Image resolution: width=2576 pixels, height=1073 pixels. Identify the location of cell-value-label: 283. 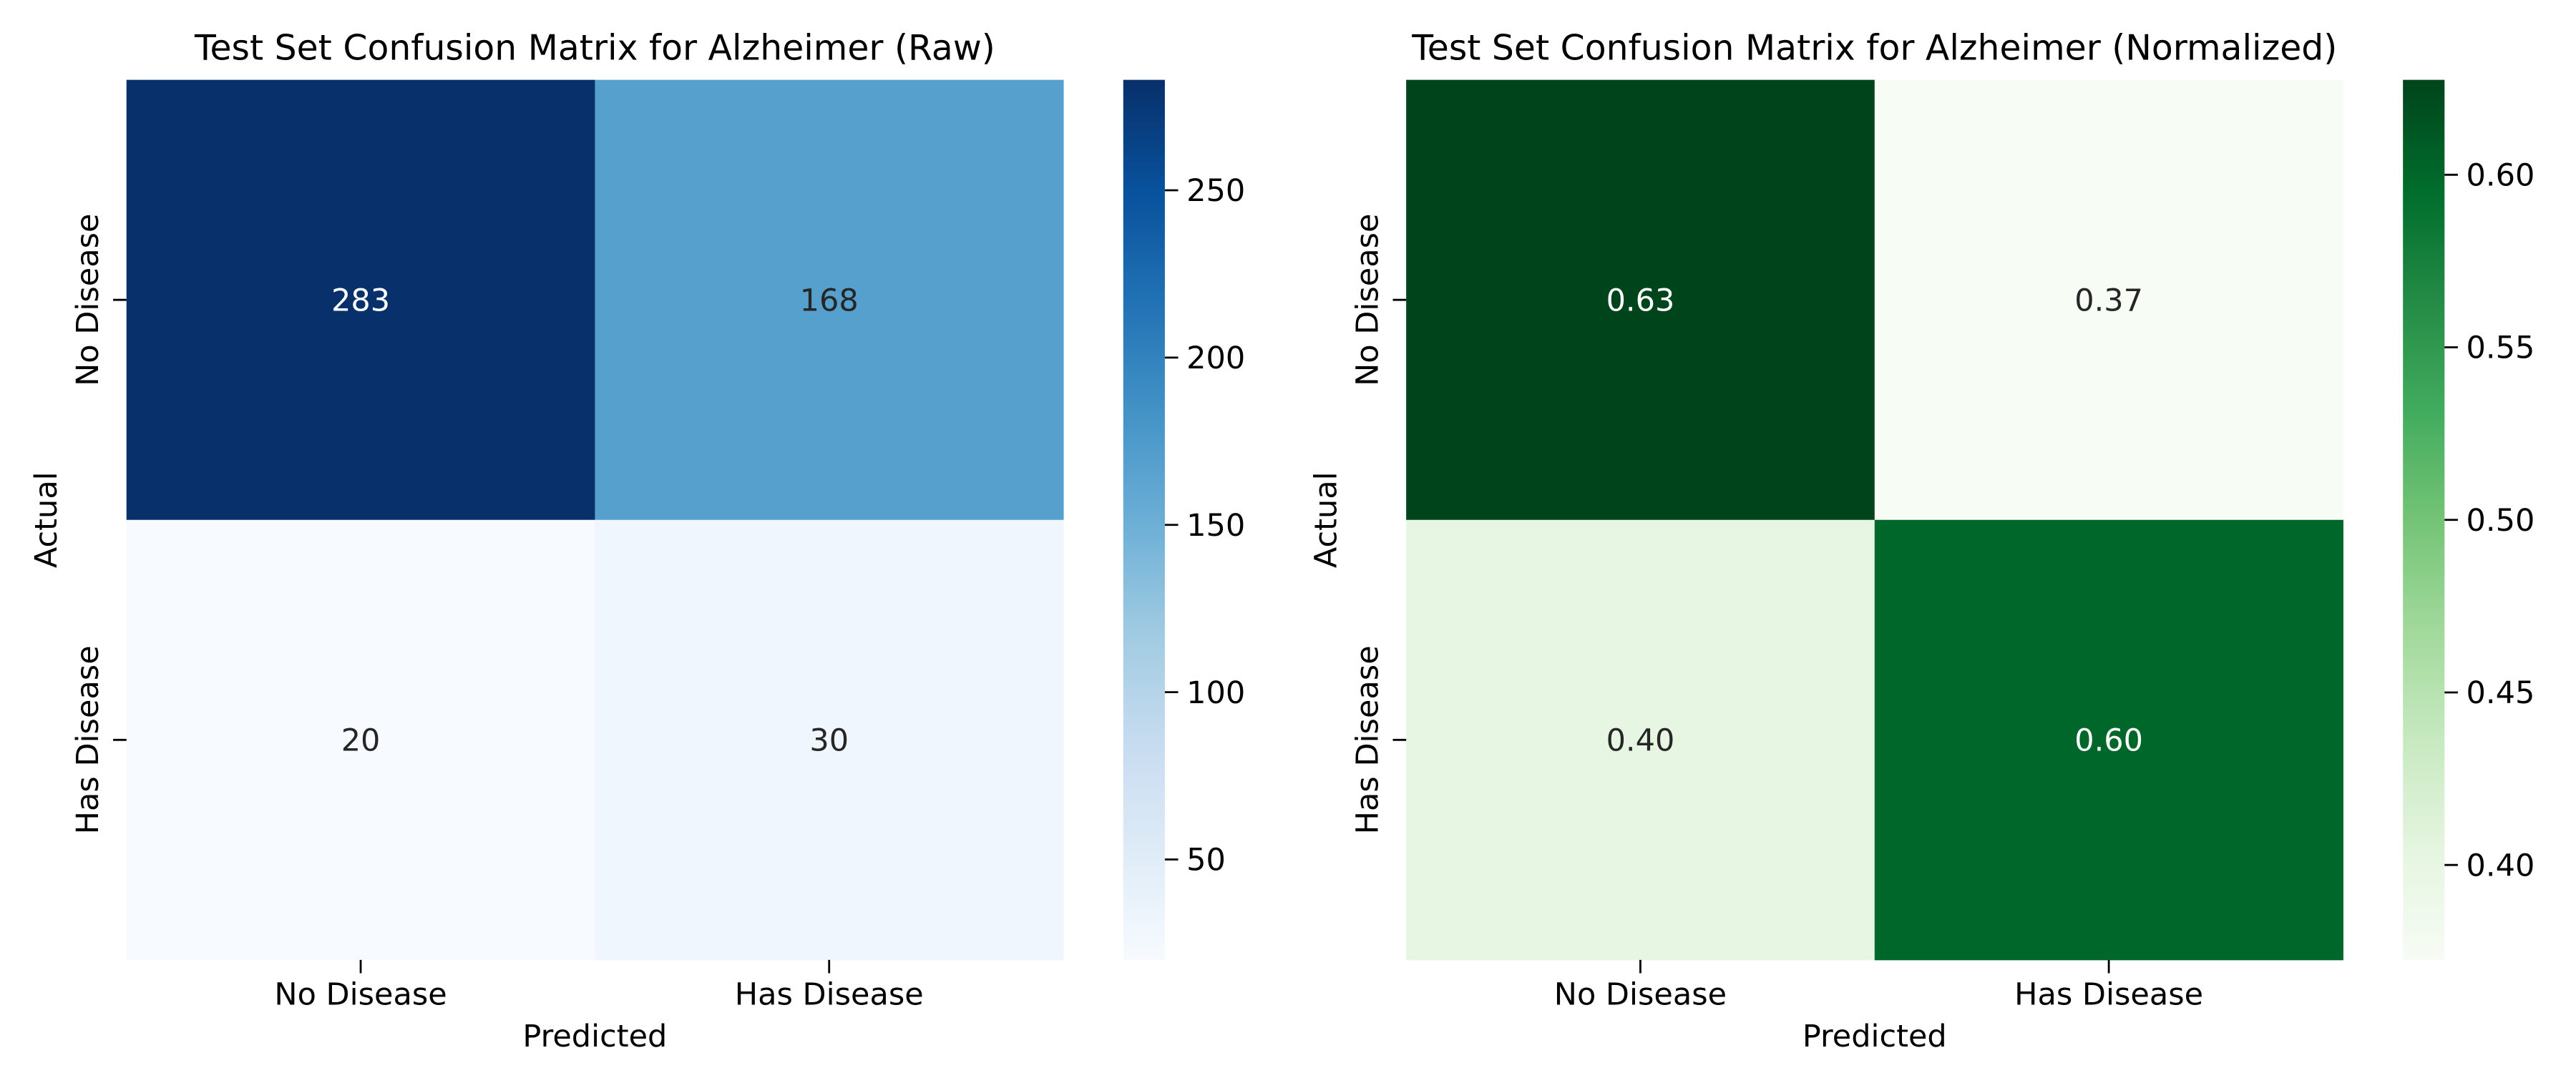
(360, 300).